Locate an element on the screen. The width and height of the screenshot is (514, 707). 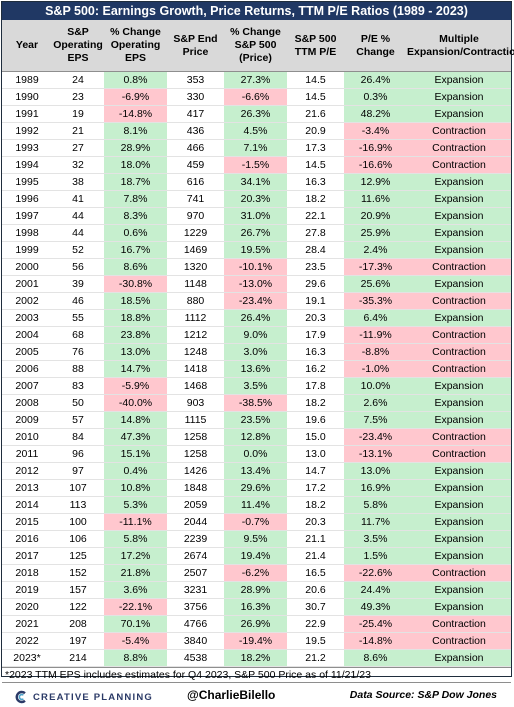
cell-pe-chg: 11.7% is located at coordinates (375, 522).